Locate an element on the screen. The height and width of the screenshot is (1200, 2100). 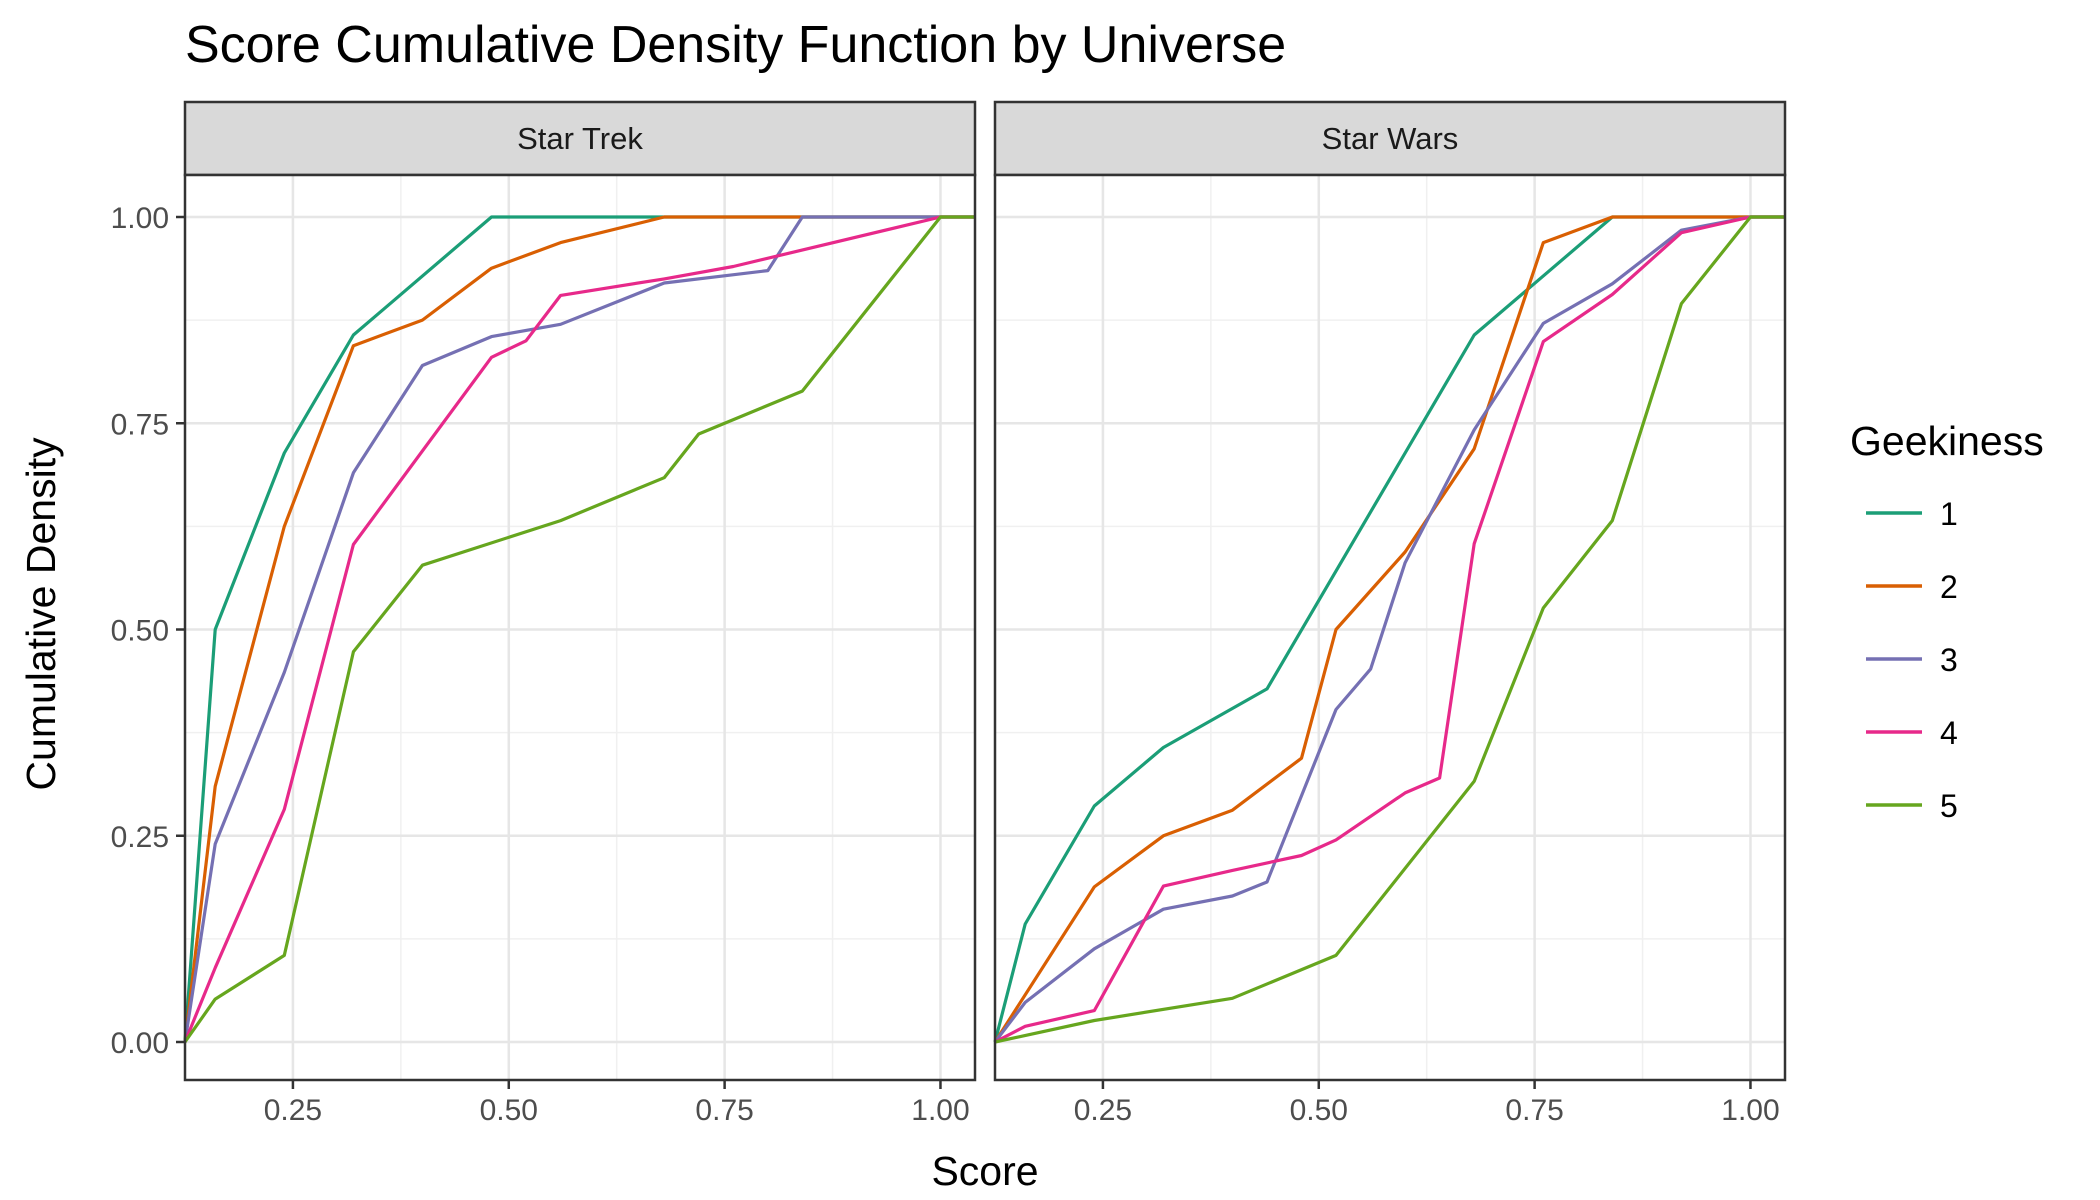
legend-item-4: 4 is located at coordinates (1912, 733).